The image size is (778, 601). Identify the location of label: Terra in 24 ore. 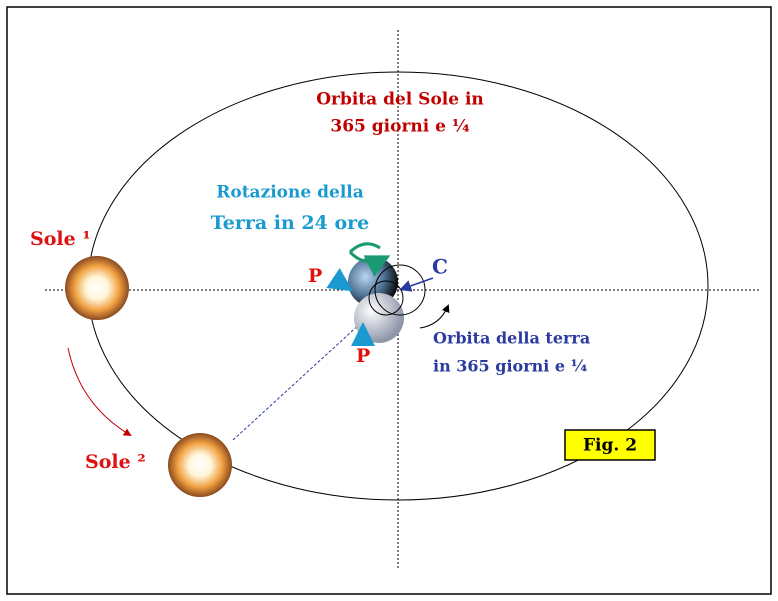
(290, 223).